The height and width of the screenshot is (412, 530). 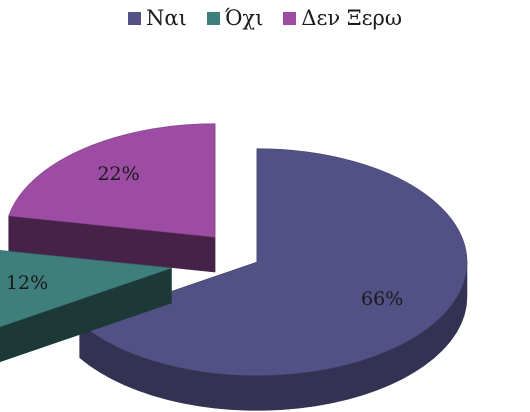 What do you see at coordinates (382, 299) in the screenshot?
I see `data-label-nai: 66%` at bounding box center [382, 299].